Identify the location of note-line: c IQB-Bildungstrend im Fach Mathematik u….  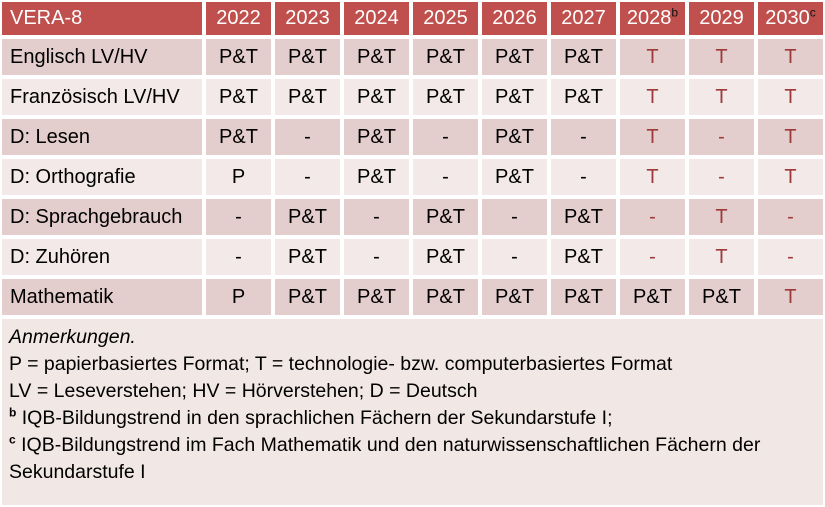
(411, 459).